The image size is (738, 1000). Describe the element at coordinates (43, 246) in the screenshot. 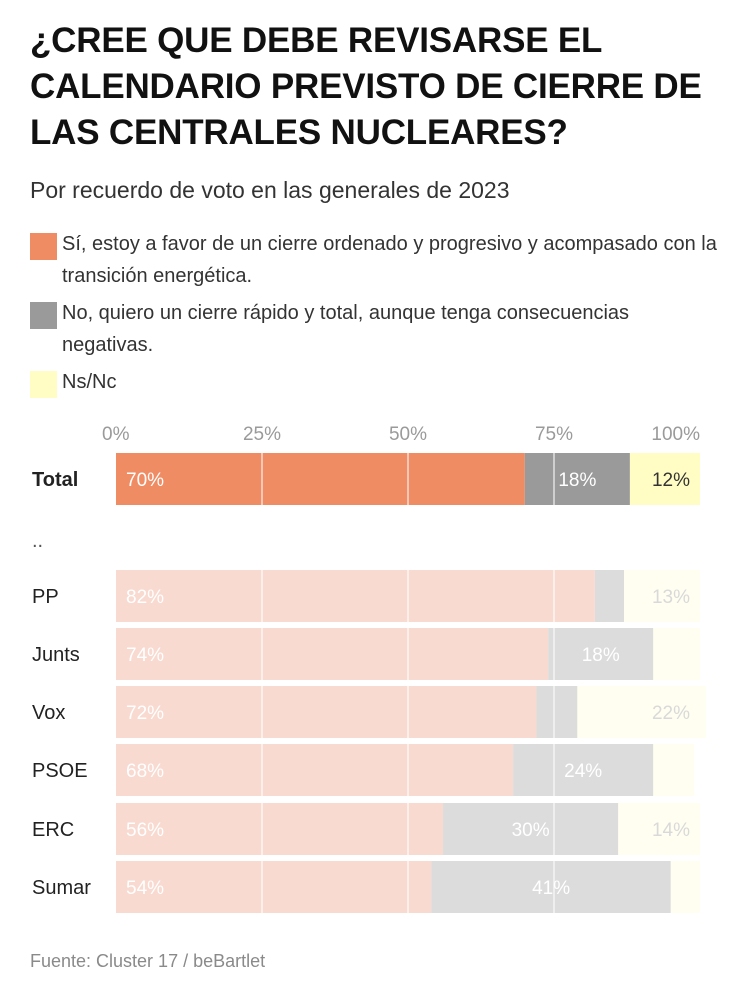

I see `legend-swatch-yes` at that location.